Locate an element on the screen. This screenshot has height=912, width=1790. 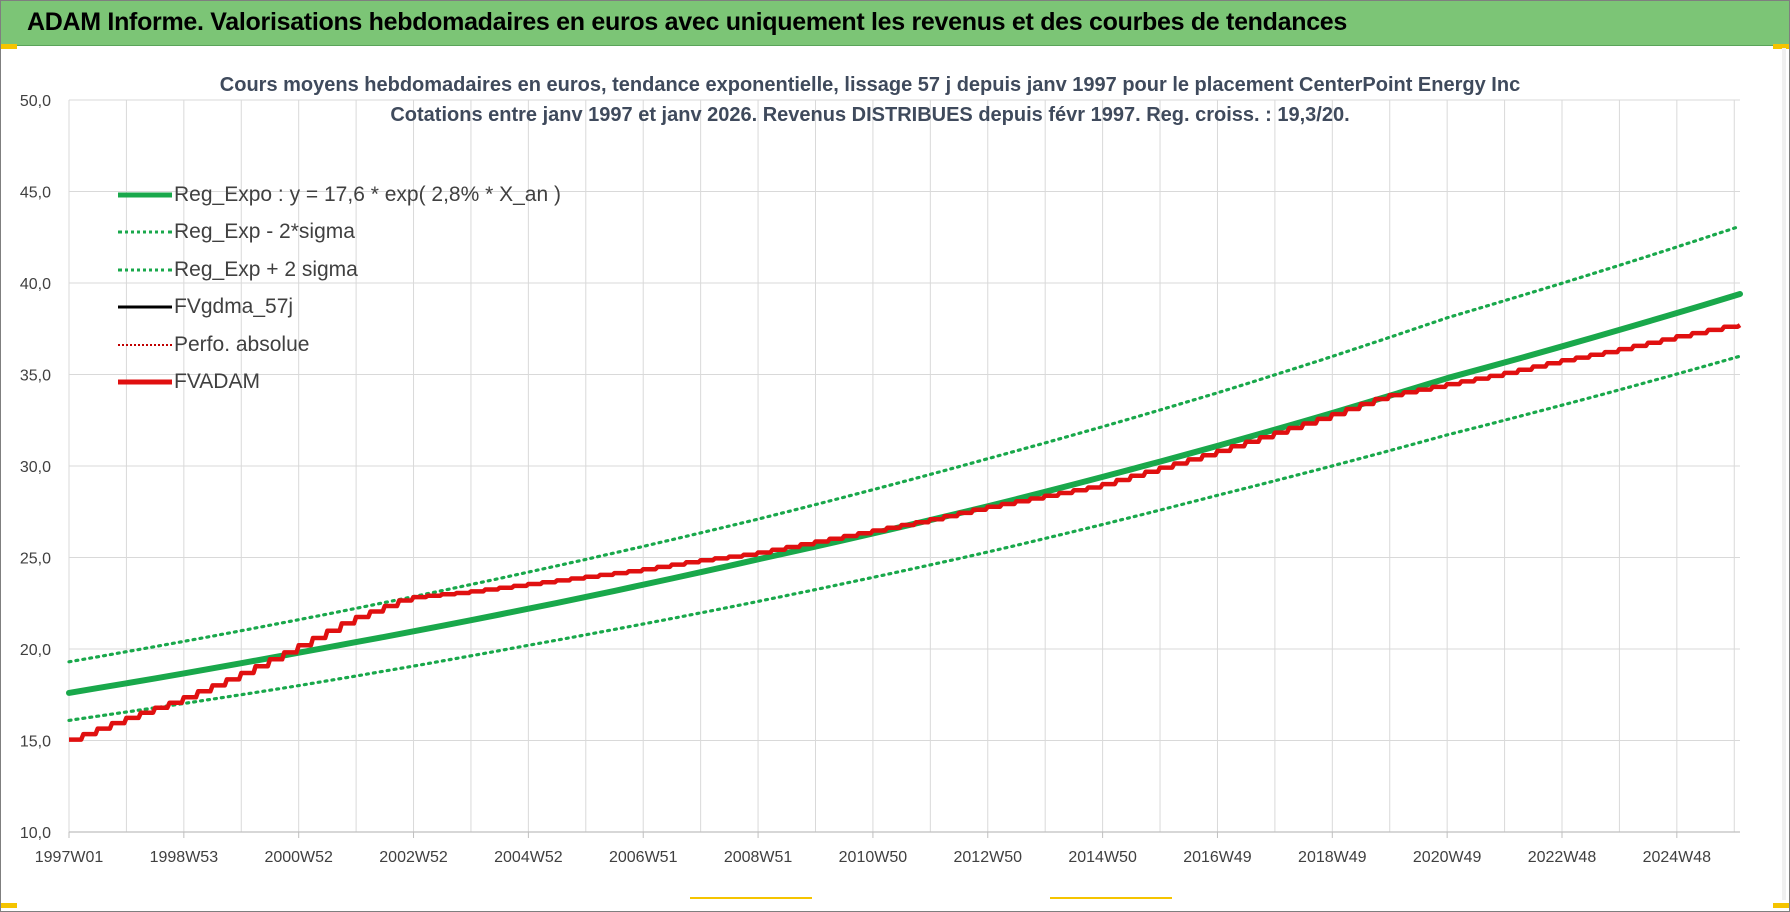
y-tick-label: 30,0 is located at coordinates (35, 467).